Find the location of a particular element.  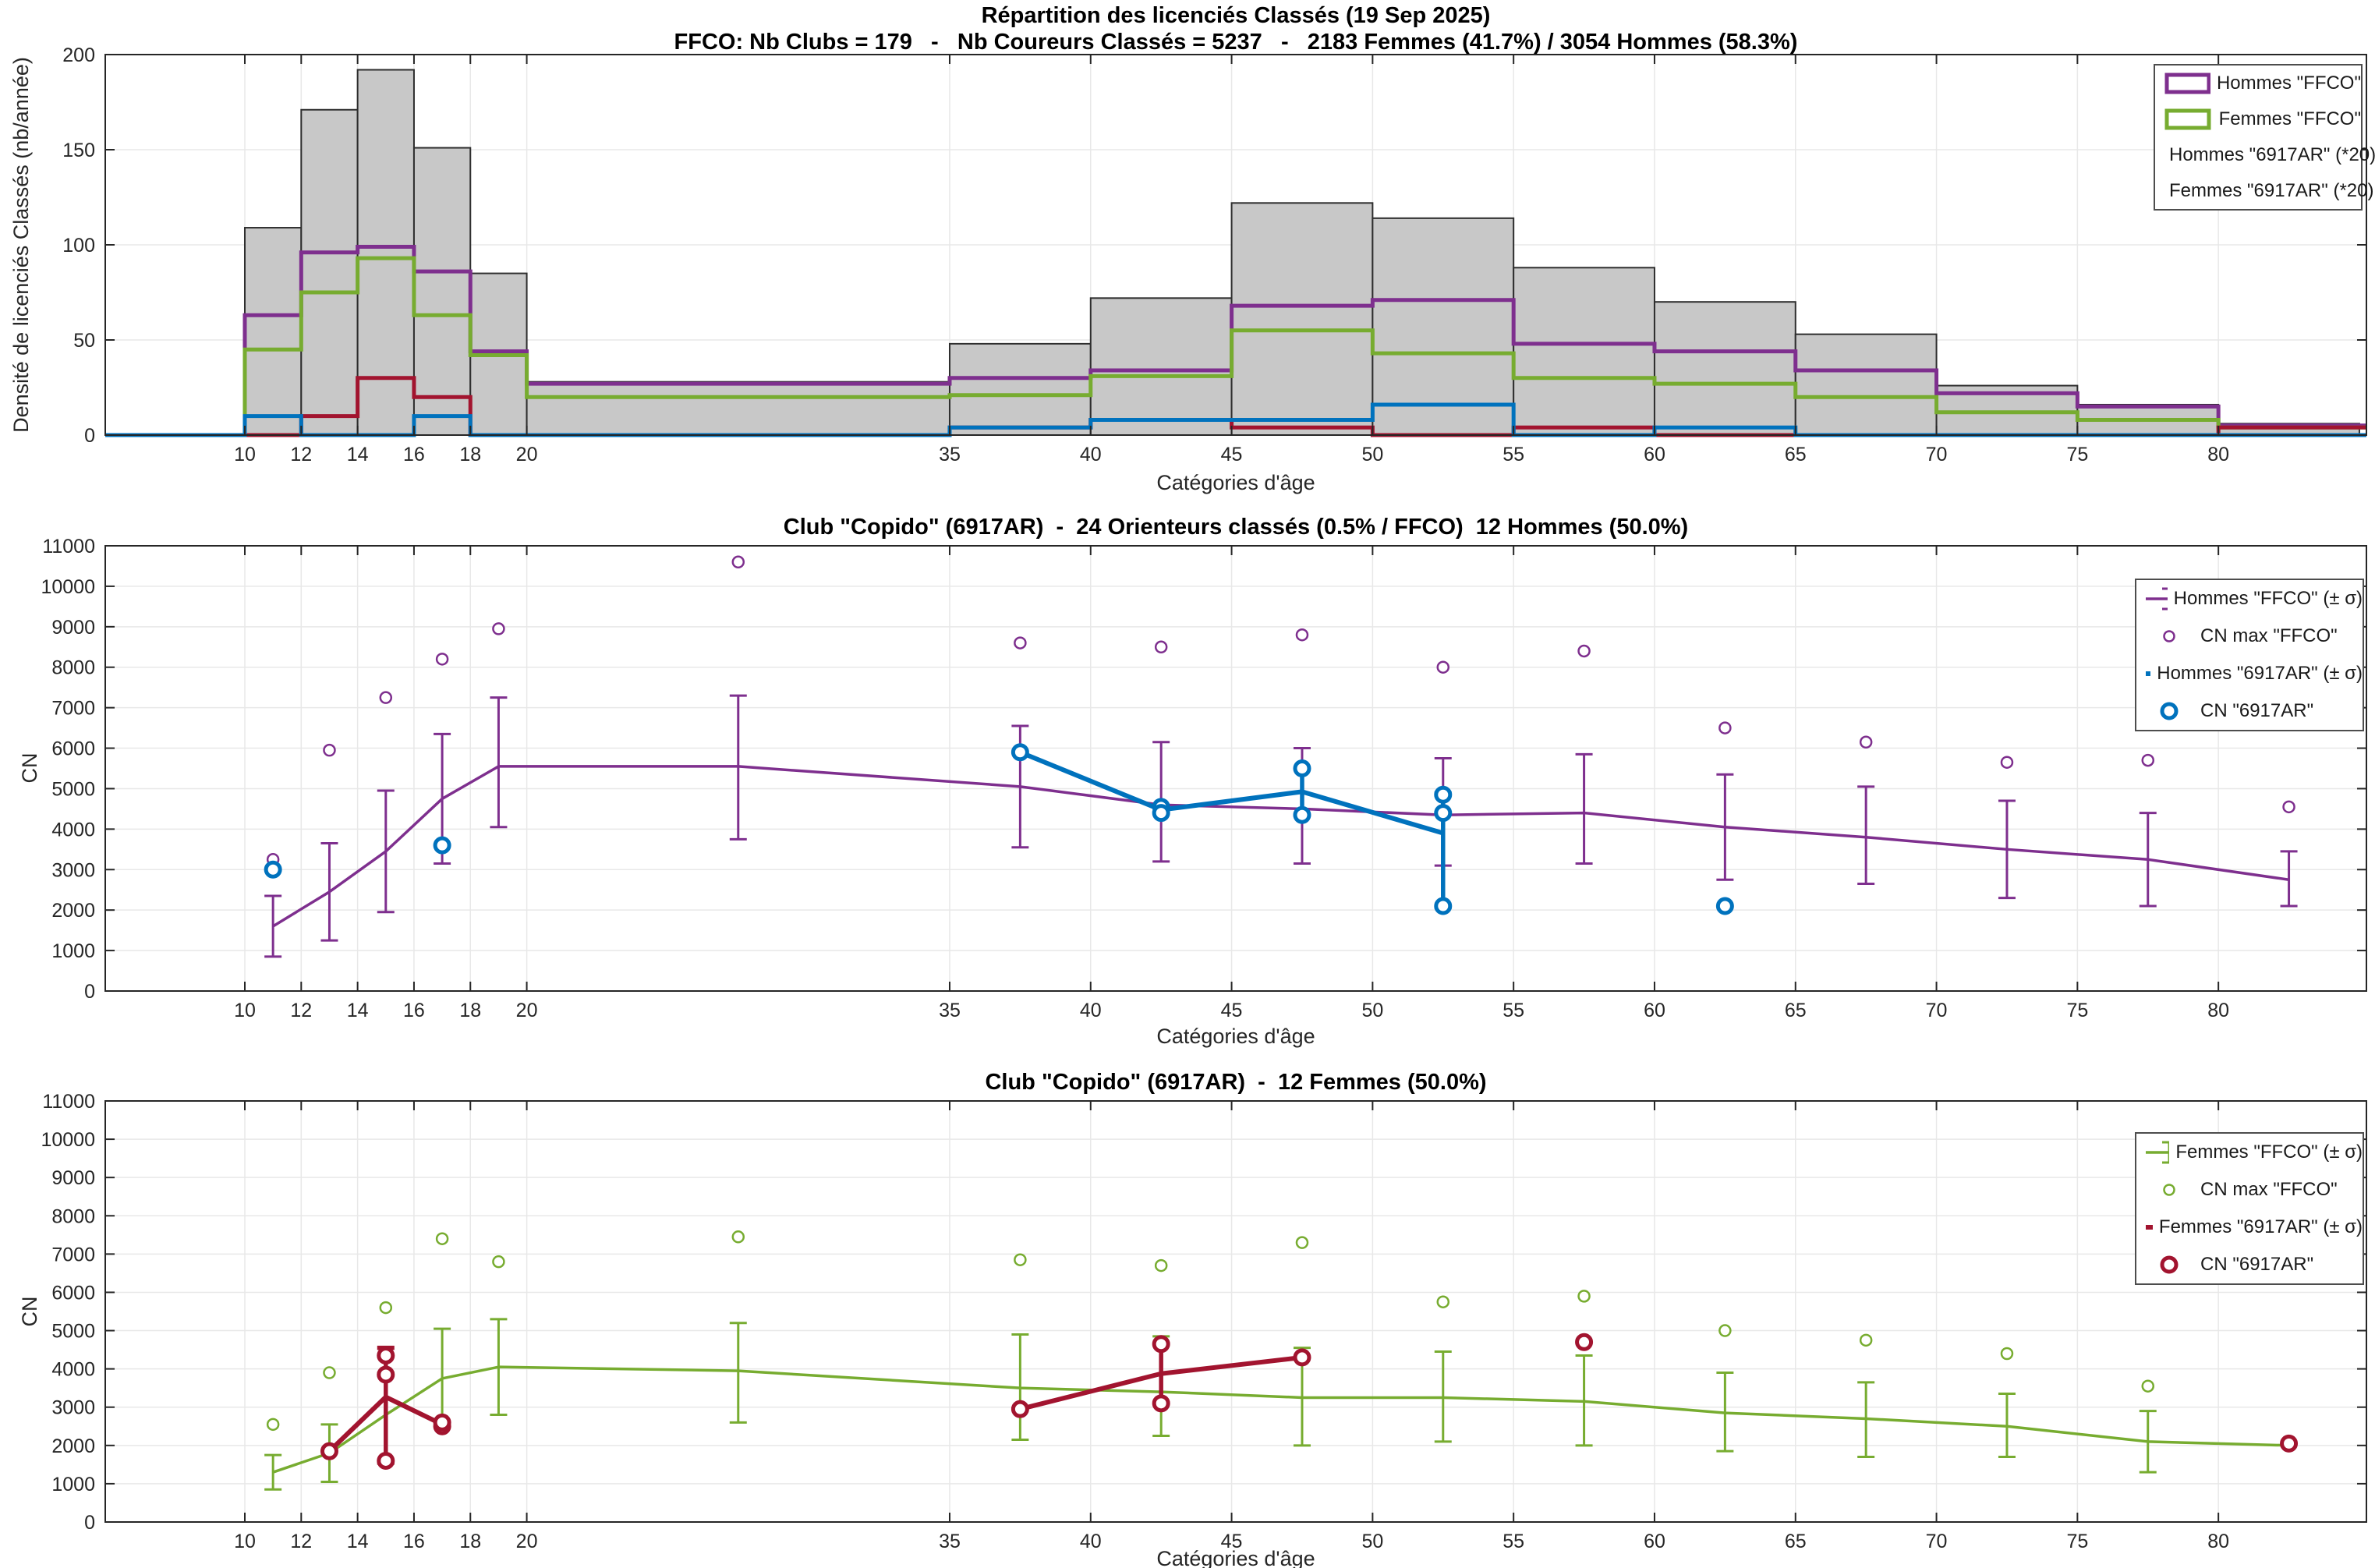

step-line is located at coordinates (1235, 346).